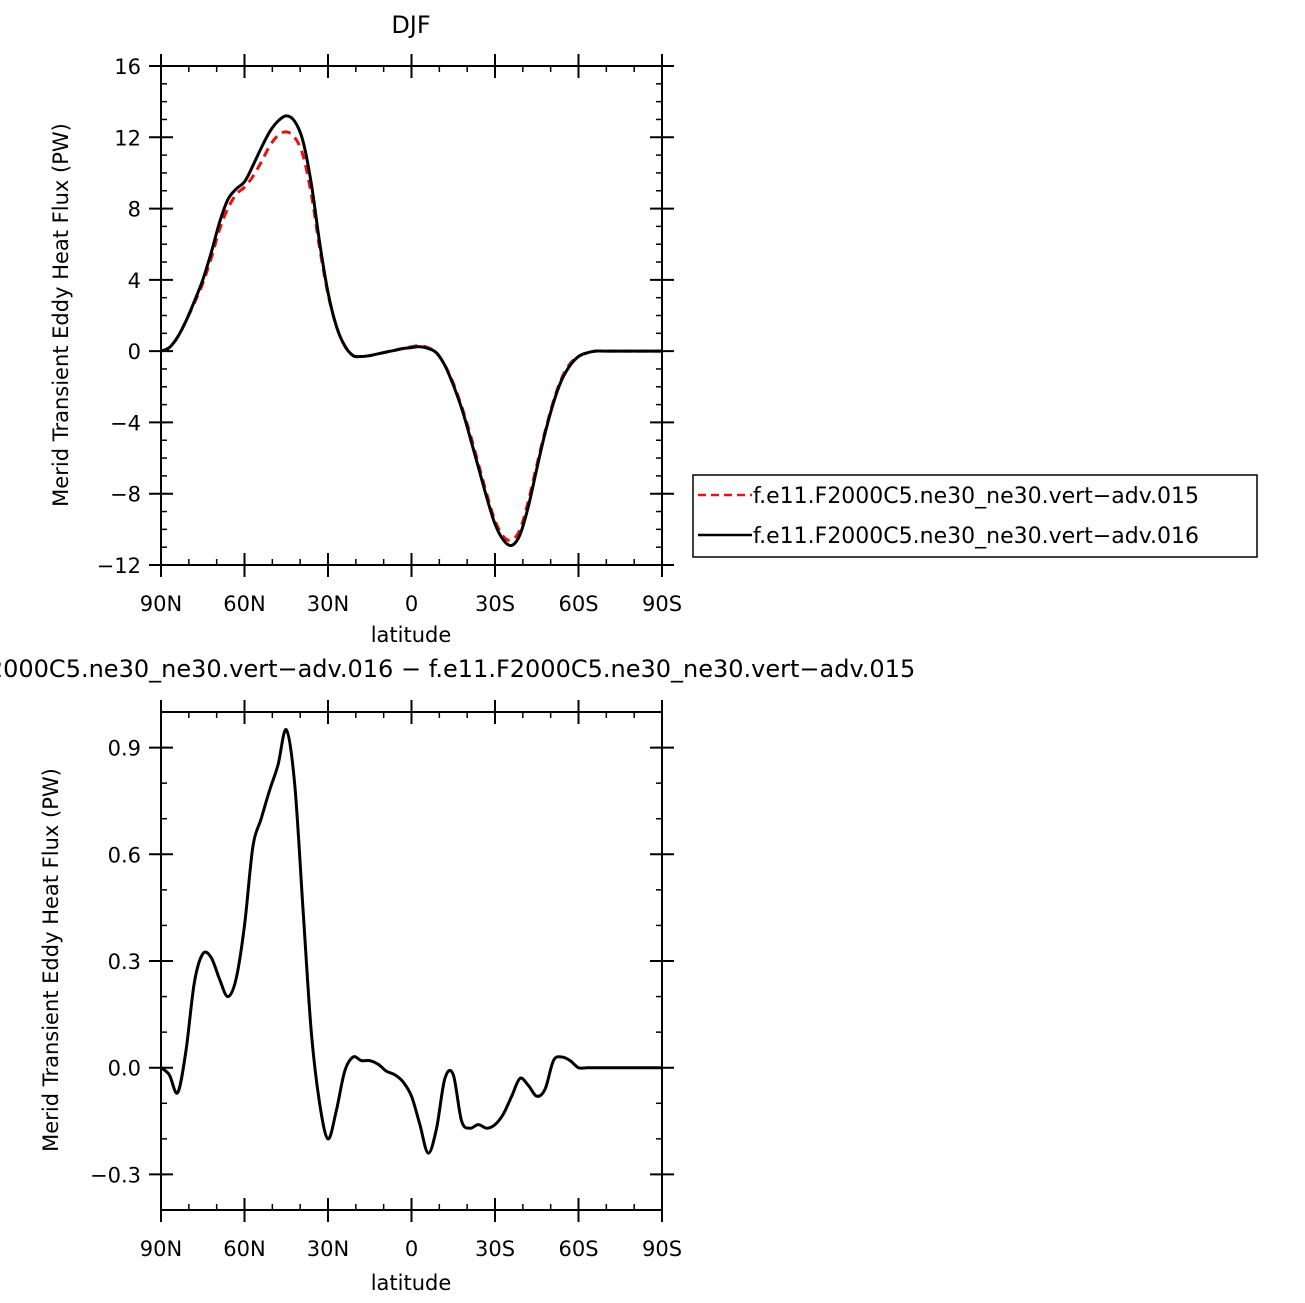  I want to click on y-tick-label: 0.9, so click(124, 749).